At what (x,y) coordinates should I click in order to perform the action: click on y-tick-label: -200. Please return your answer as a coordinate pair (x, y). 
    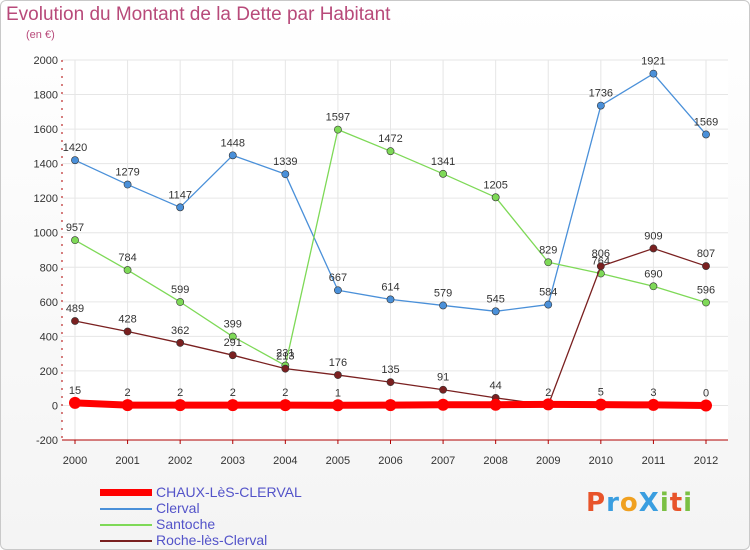
    Looking at the image, I should click on (47, 441).